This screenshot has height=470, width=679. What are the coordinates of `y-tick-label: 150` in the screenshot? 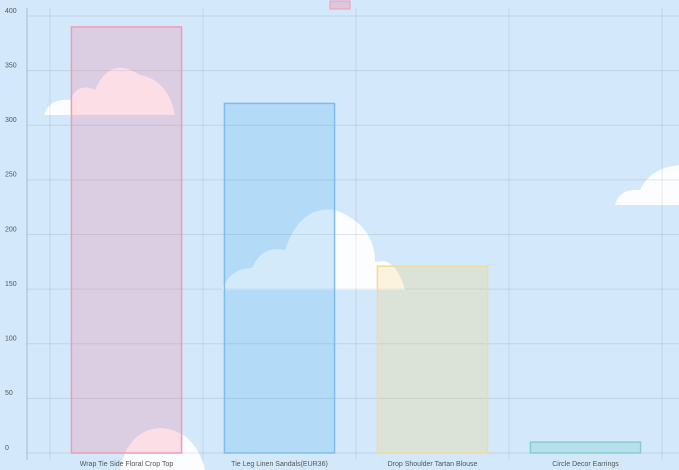 It's located at (11, 284).